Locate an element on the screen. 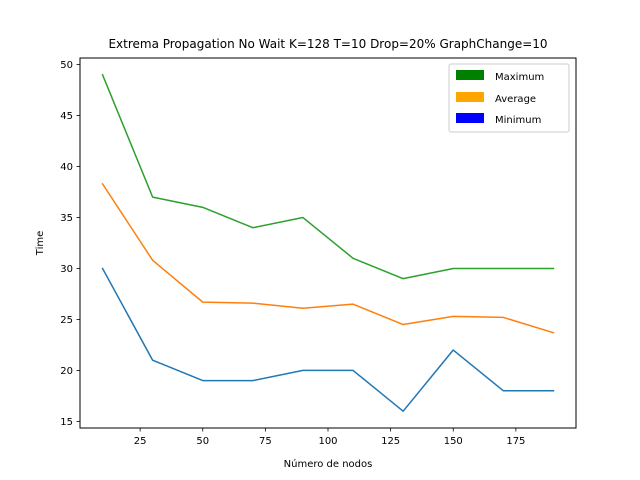  y-tick-label: 45 is located at coordinates (66, 116).